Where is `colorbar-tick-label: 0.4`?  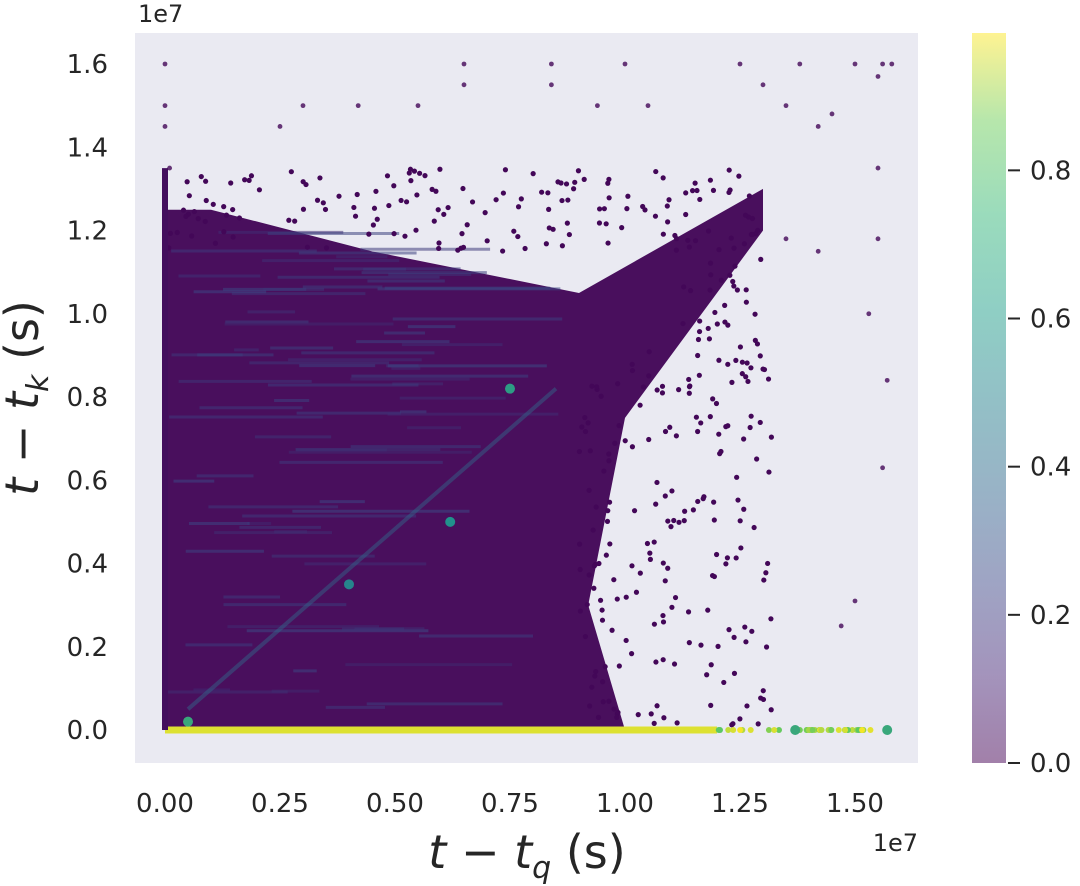 colorbar-tick-label: 0.4 is located at coordinates (1050, 468).